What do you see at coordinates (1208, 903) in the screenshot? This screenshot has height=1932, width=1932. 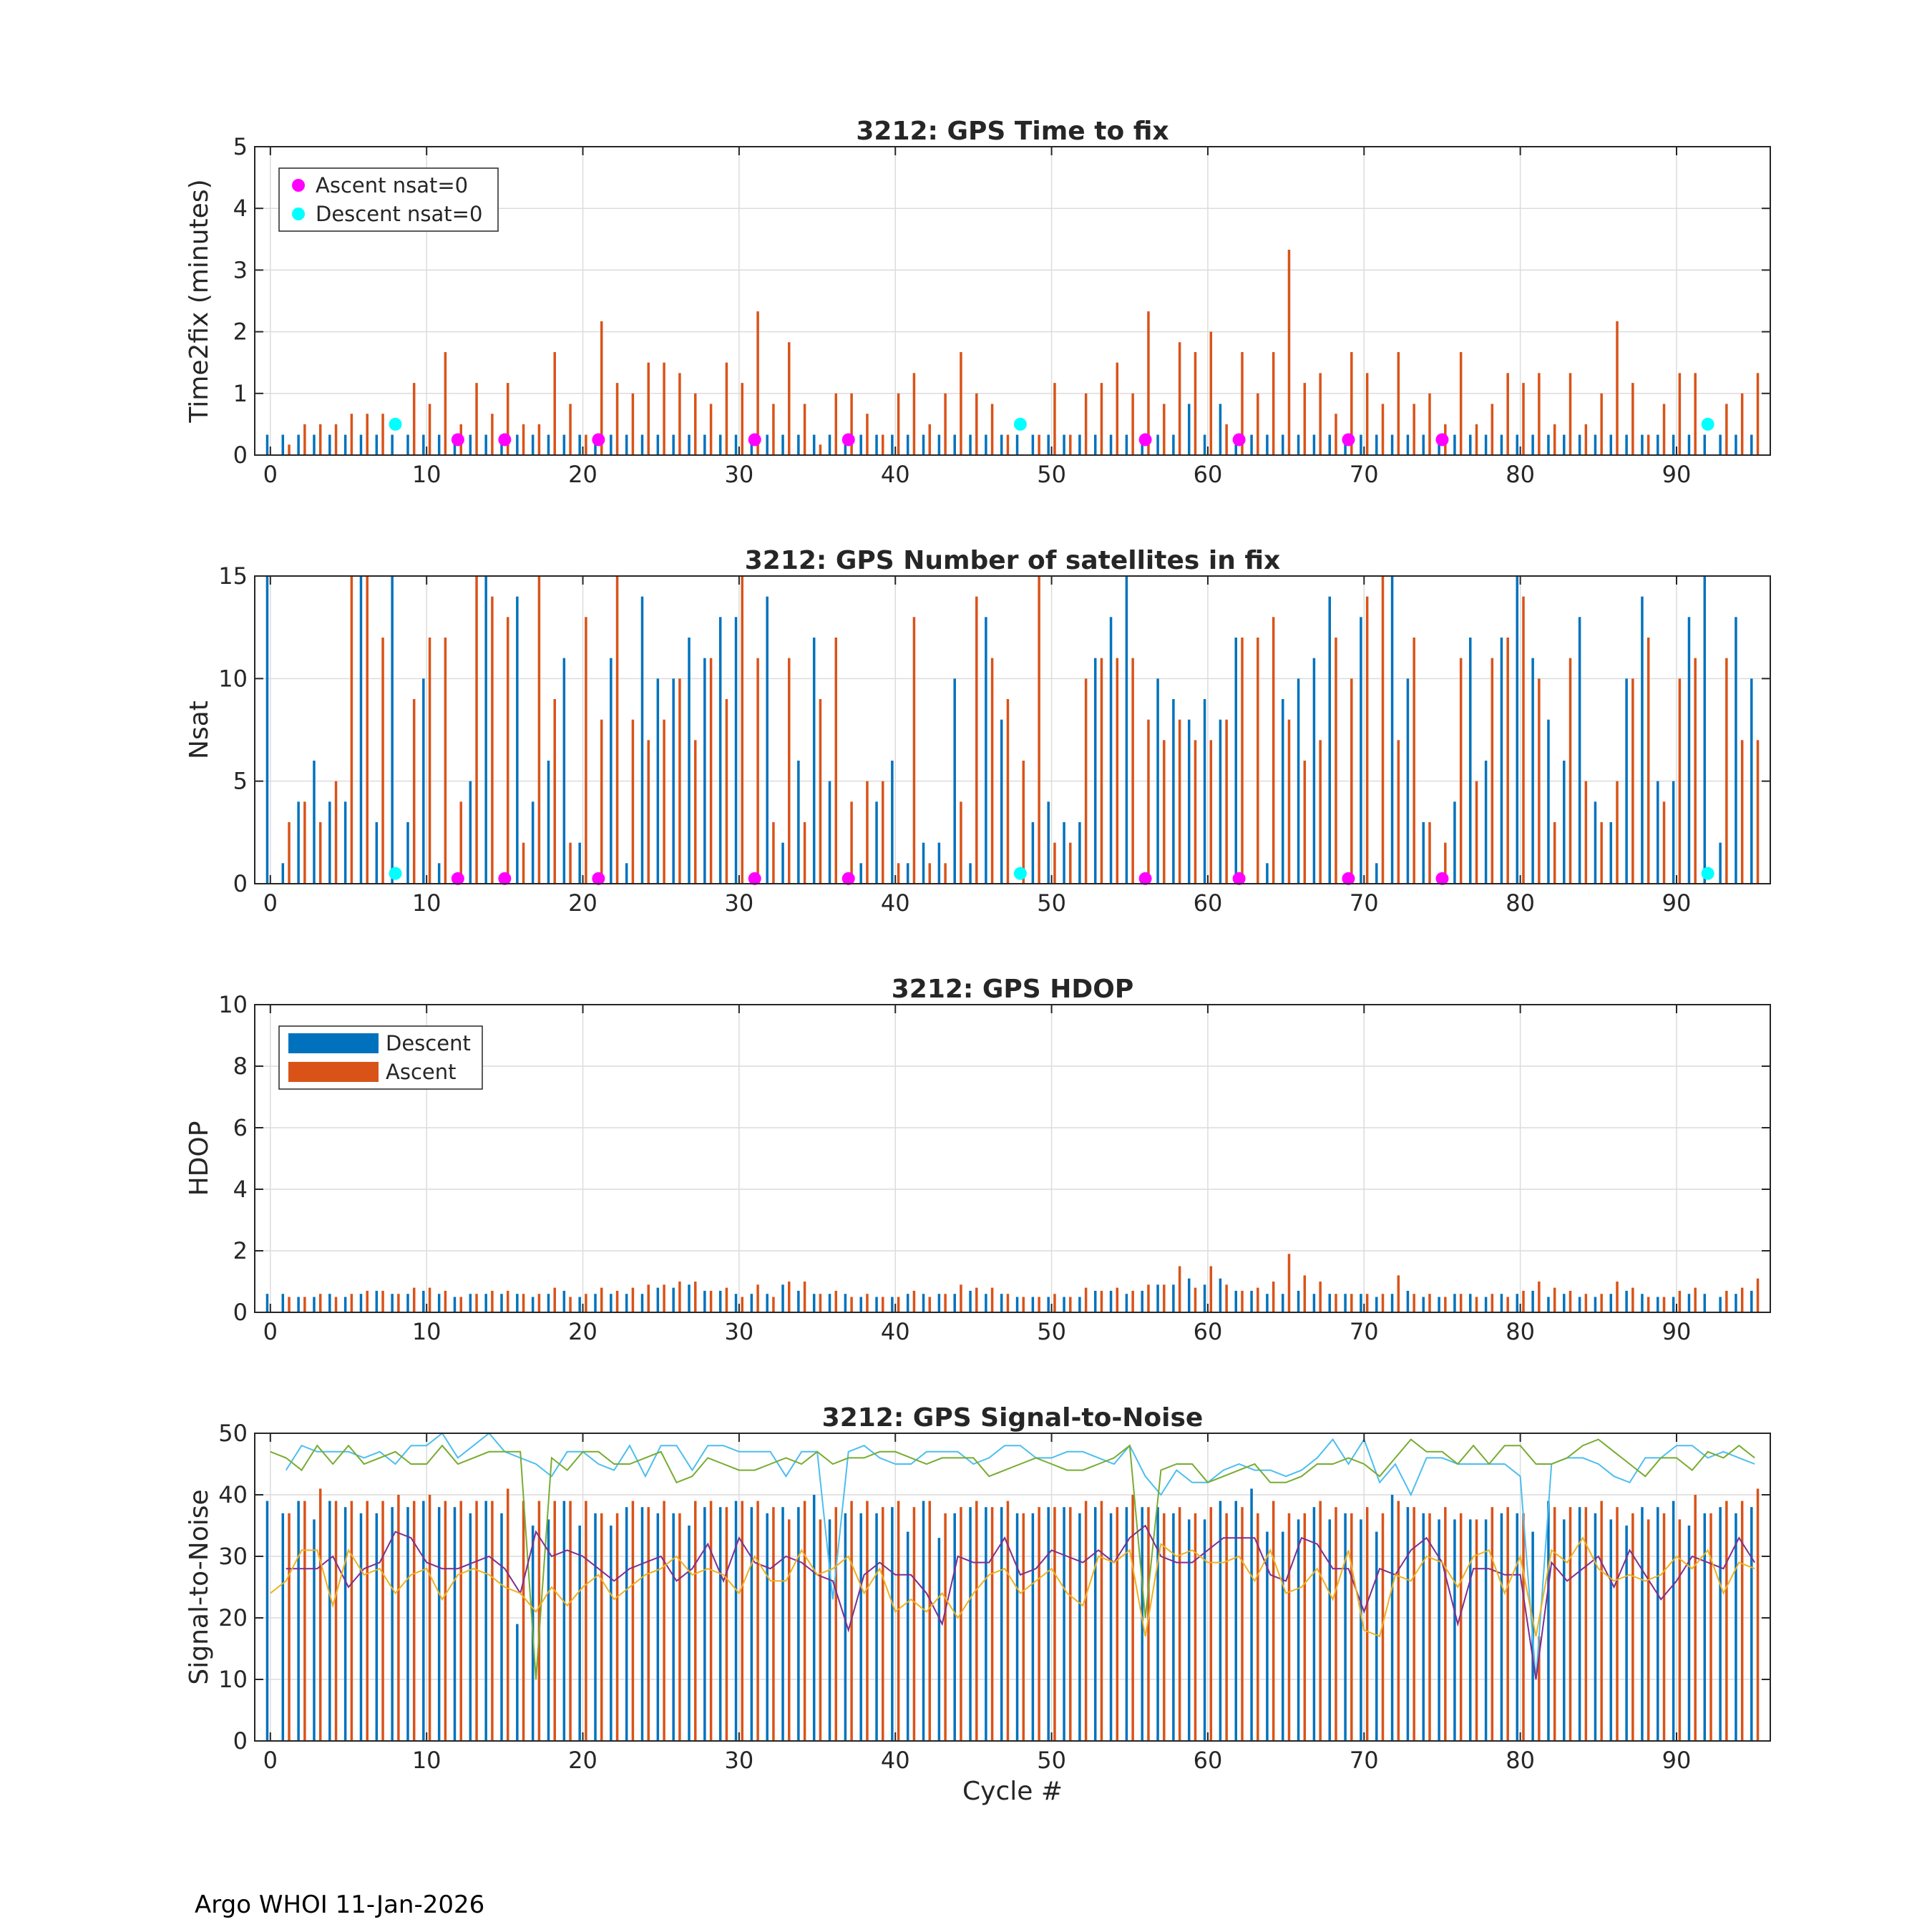 I see `x-tick-label: 60` at bounding box center [1208, 903].